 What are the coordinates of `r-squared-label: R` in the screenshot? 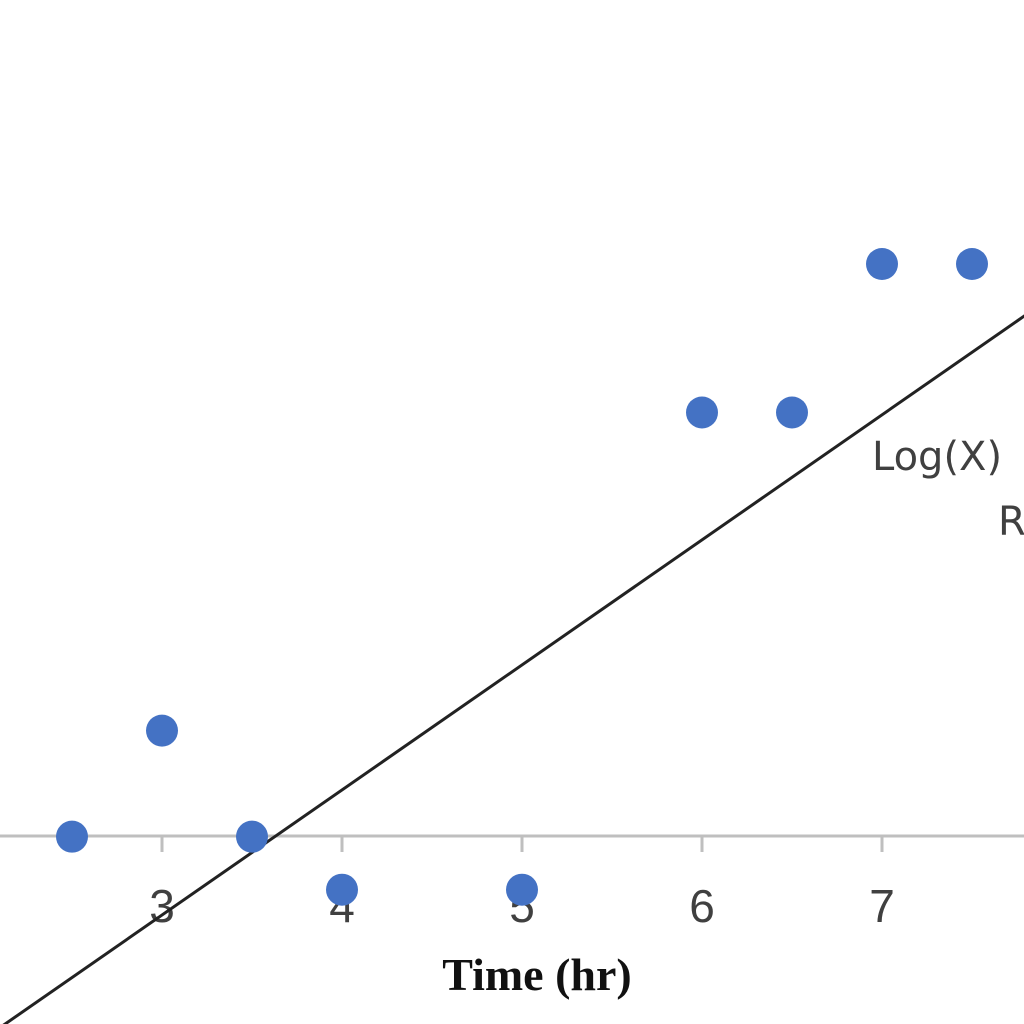 It's located at (1011, 522).